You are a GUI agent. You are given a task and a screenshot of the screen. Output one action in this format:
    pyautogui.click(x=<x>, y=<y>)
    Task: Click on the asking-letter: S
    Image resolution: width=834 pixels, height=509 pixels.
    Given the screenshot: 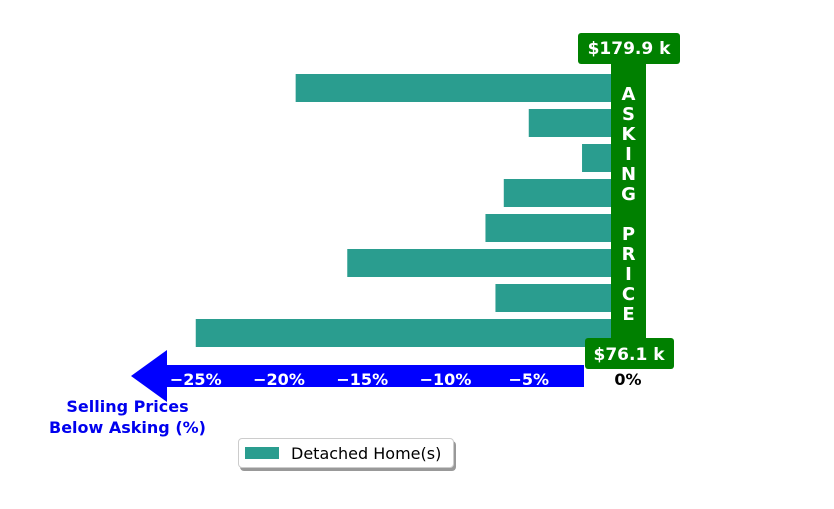 What is the action you would take?
    pyautogui.click(x=628, y=114)
    